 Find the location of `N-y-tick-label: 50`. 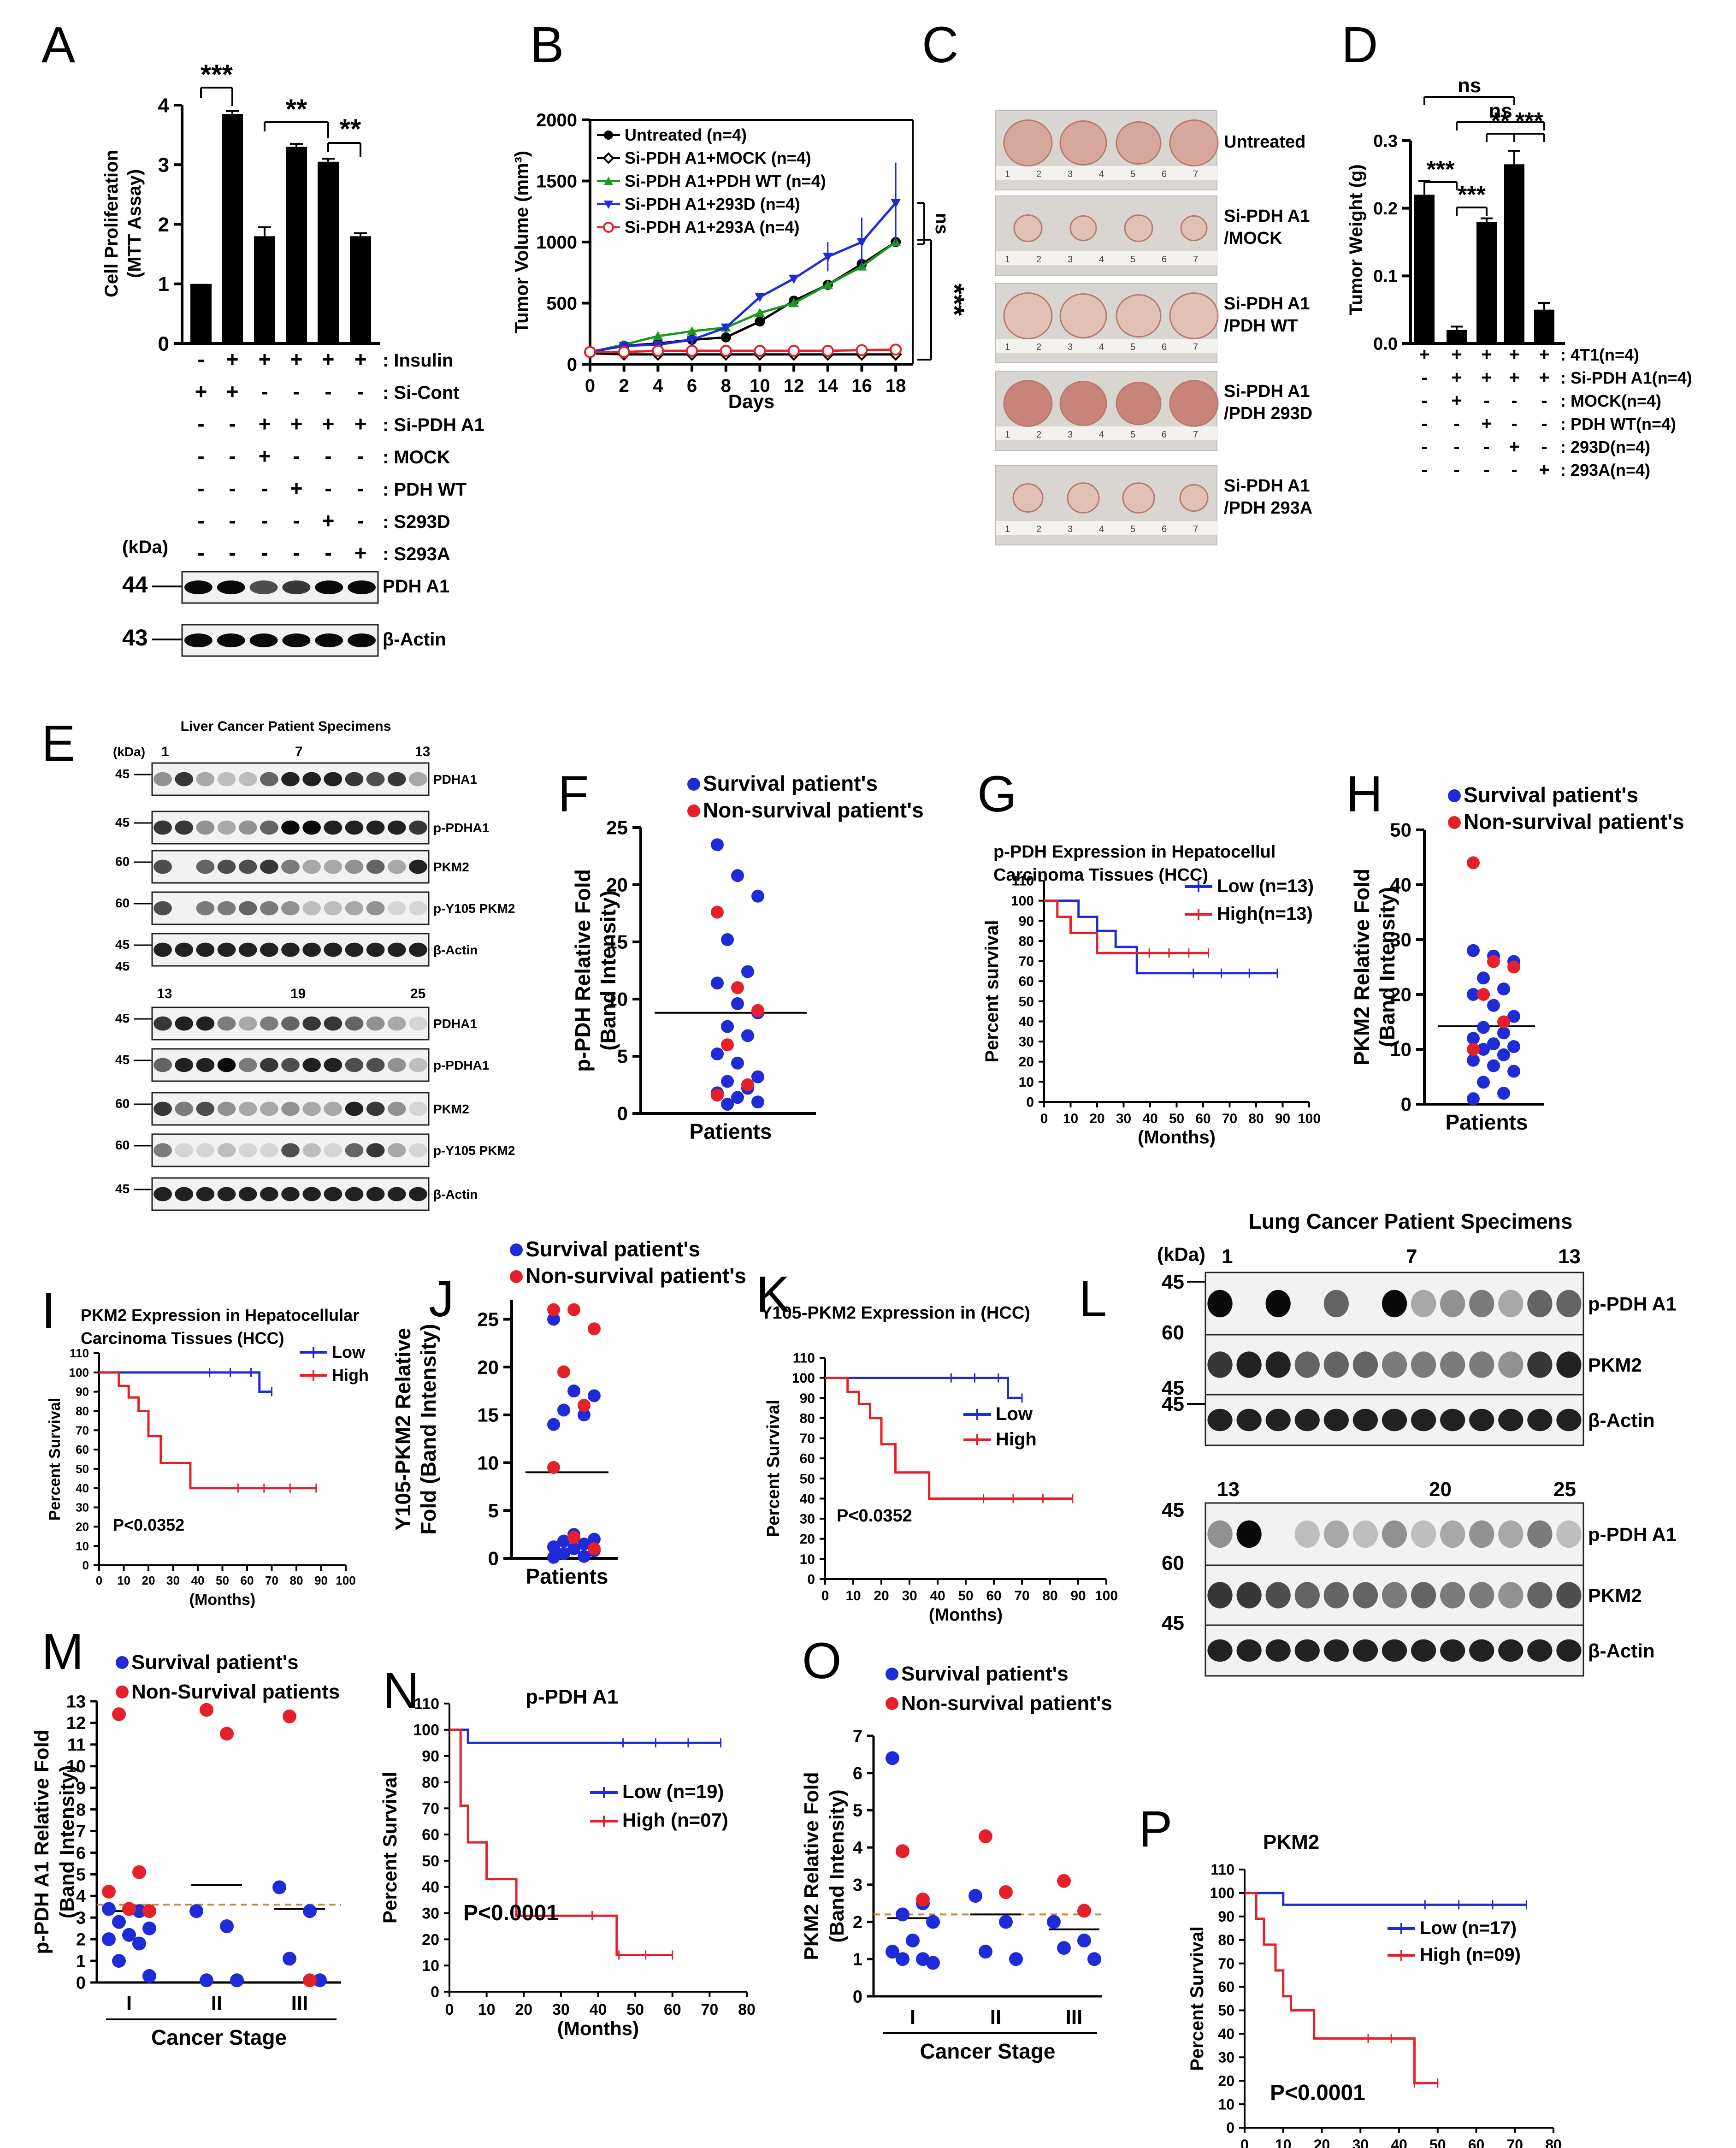

N-y-tick-label: 50 is located at coordinates (430, 1861).